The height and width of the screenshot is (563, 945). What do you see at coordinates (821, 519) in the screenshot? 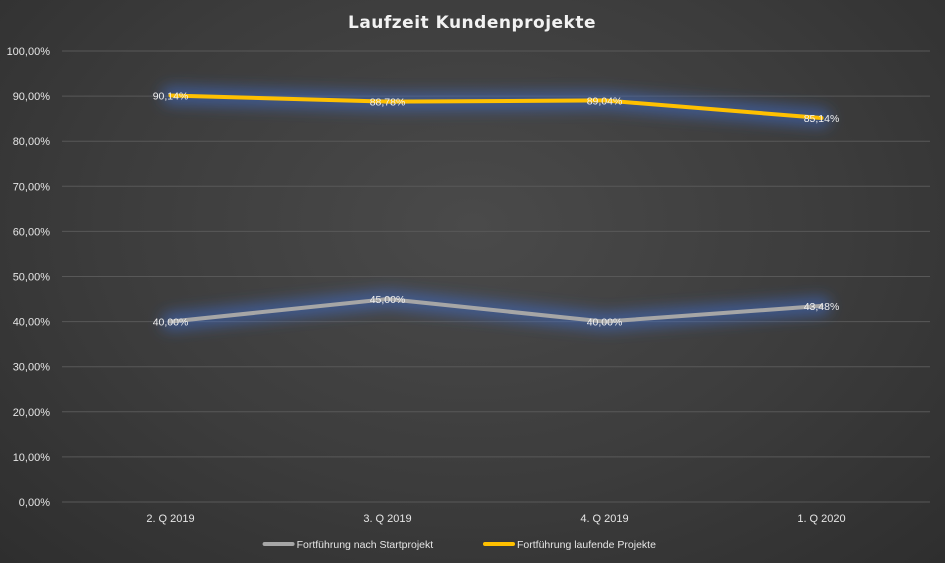
I see `x-tick-label: 1. Q 2020` at bounding box center [821, 519].